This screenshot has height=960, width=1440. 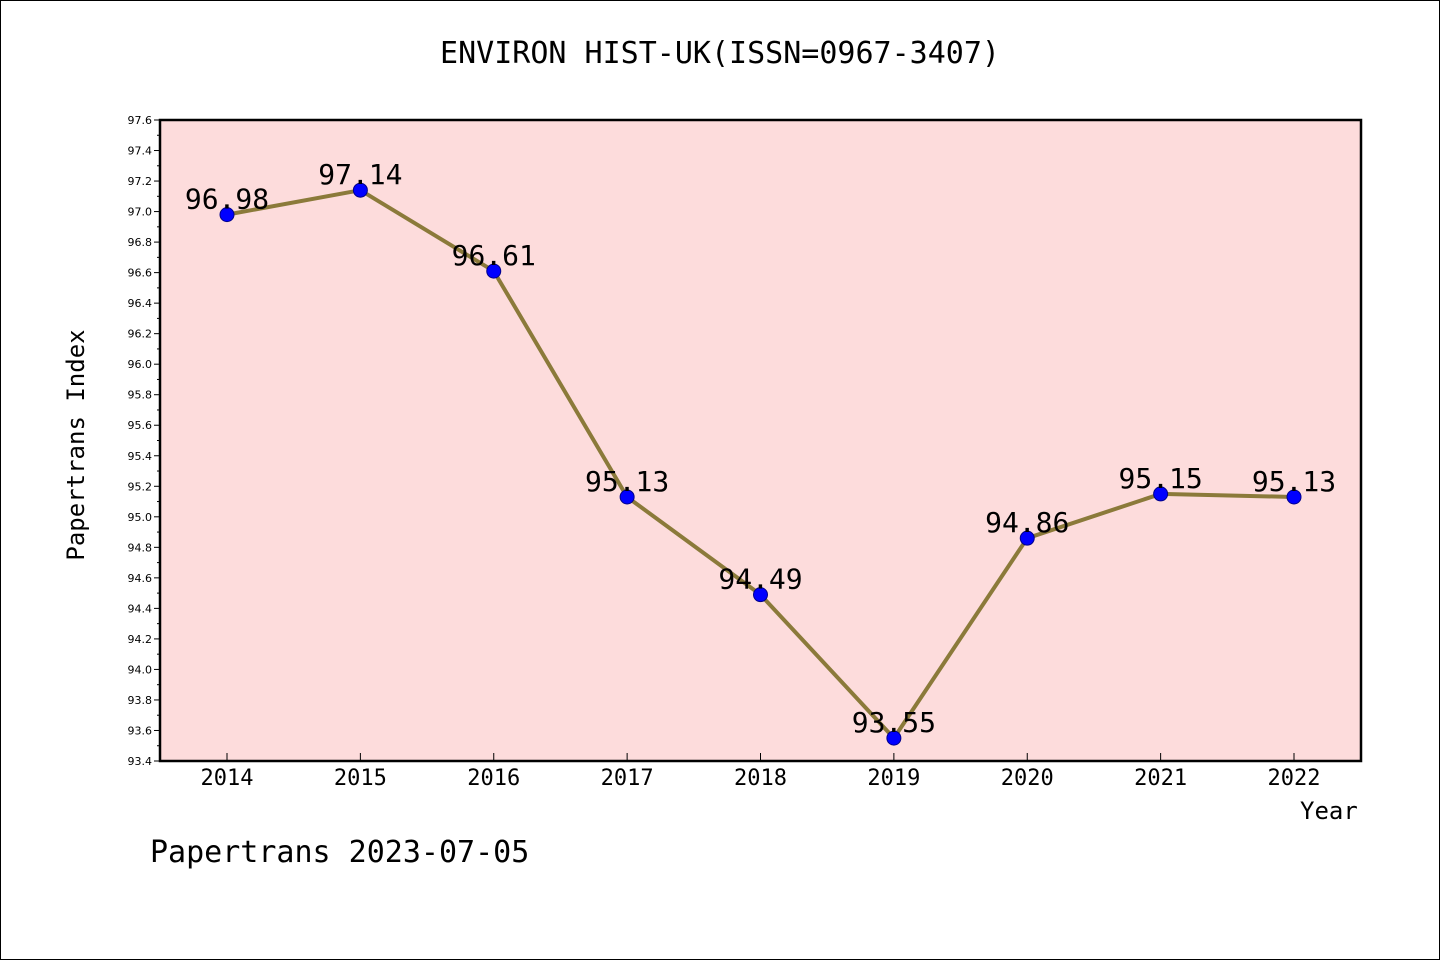 I want to click on footer-text: Papertrans 2023-07-05, so click(x=340, y=852).